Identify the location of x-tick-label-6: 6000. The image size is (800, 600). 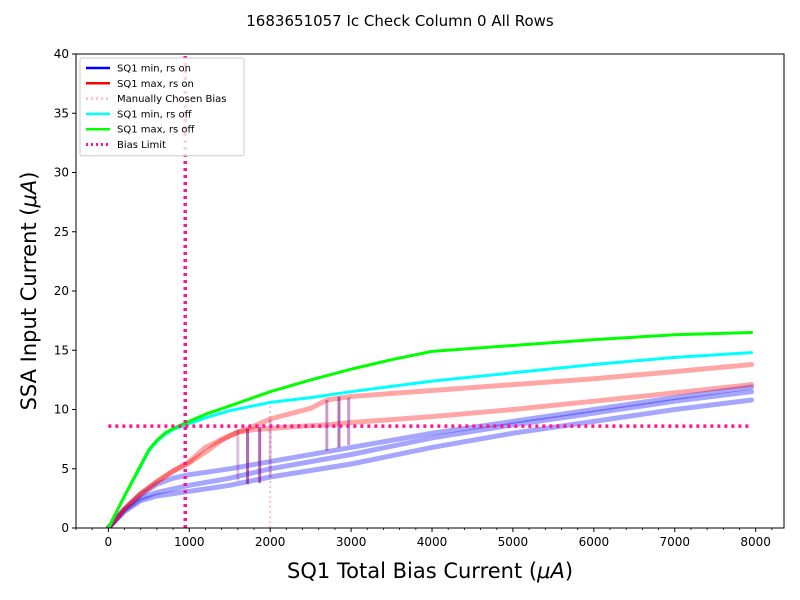
(594, 542).